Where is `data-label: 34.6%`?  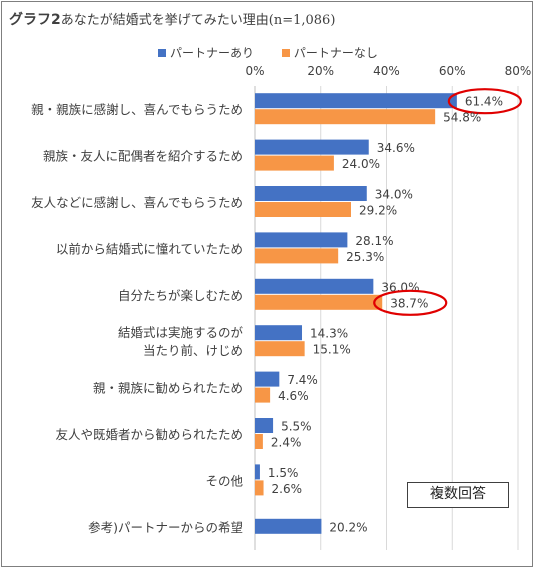 data-label: 34.6% is located at coordinates (396, 148).